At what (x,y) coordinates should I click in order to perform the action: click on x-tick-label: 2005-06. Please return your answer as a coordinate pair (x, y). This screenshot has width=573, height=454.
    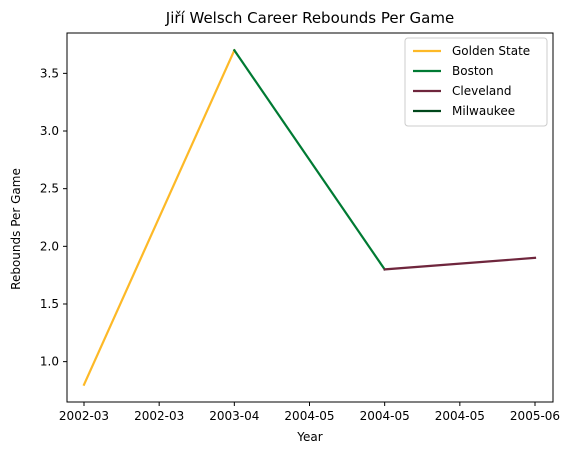
    Looking at the image, I should click on (535, 416).